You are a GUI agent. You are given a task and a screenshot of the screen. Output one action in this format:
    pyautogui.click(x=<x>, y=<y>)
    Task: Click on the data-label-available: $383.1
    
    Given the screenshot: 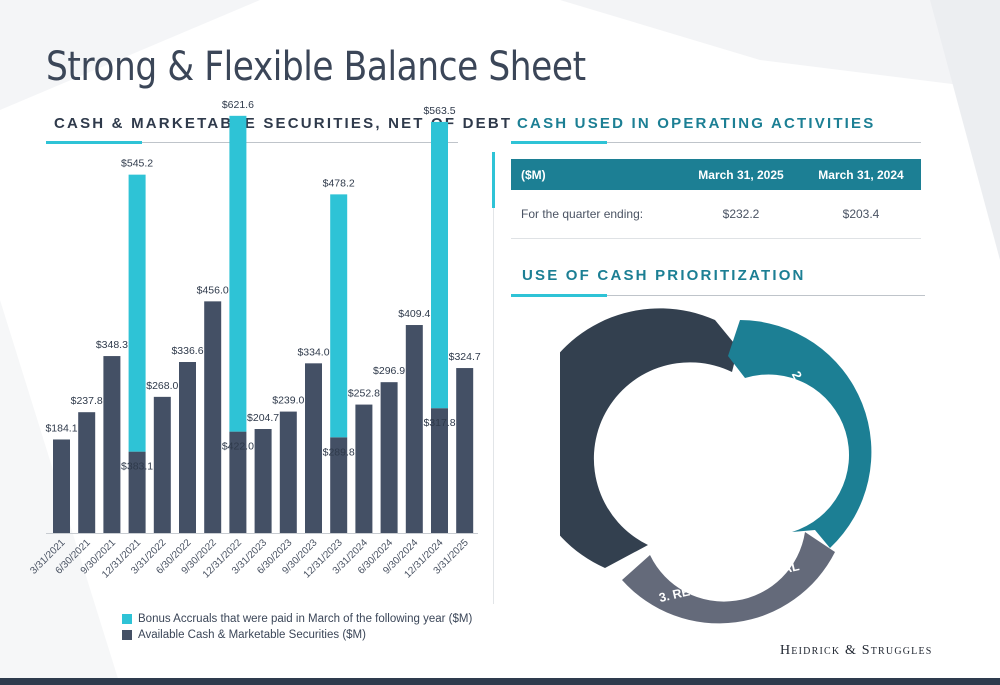 What is the action you would take?
    pyautogui.click(x=137, y=467)
    